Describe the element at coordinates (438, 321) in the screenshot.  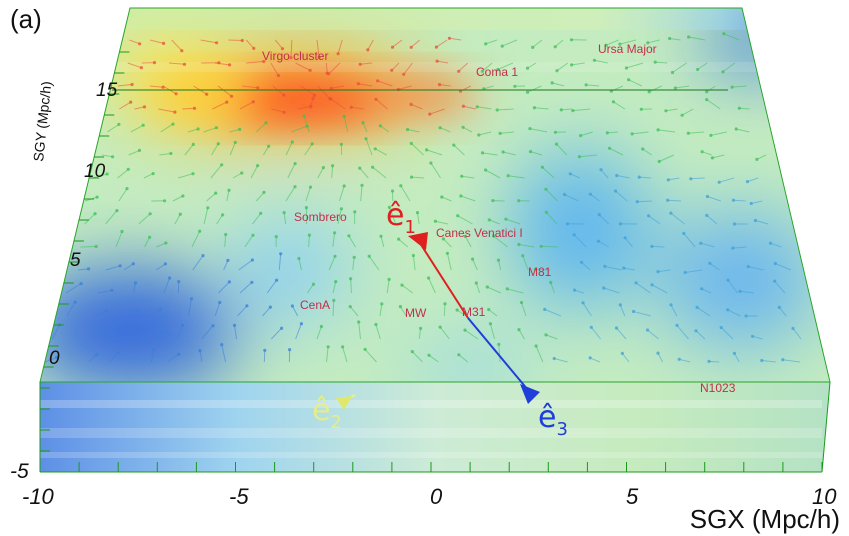
I see `eigen-vectors` at that location.